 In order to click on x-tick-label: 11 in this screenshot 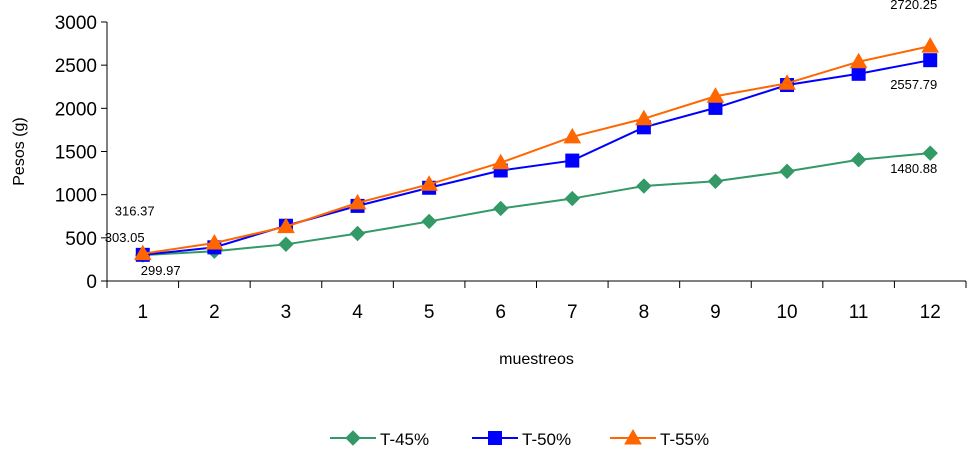, I will do `click(859, 312)`.